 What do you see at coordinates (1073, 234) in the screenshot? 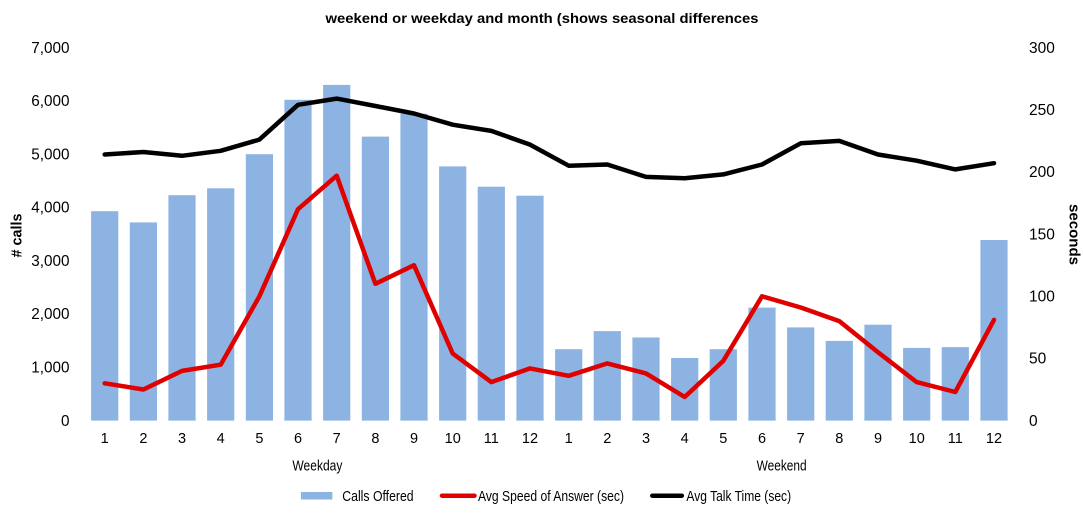
I see `svg-text: seconds` at bounding box center [1073, 234].